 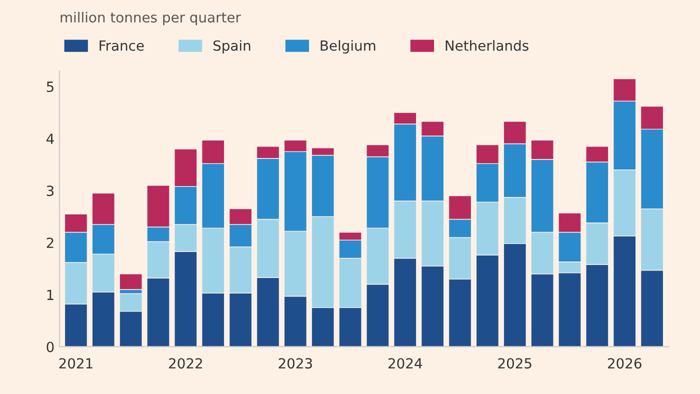 I want to click on x-tick-label: 2021, so click(x=75, y=363).